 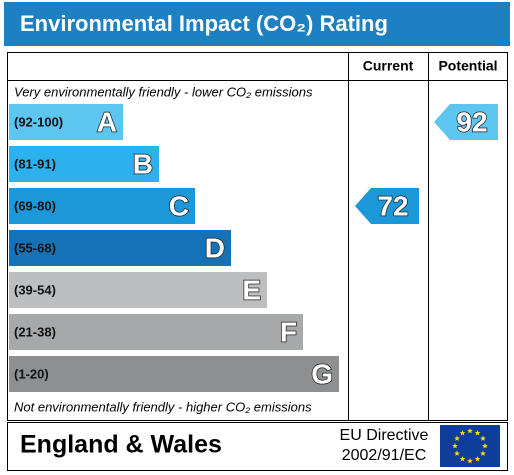 What do you see at coordinates (35, 289) in the screenshot?
I see `band-range: (39-54)` at bounding box center [35, 289].